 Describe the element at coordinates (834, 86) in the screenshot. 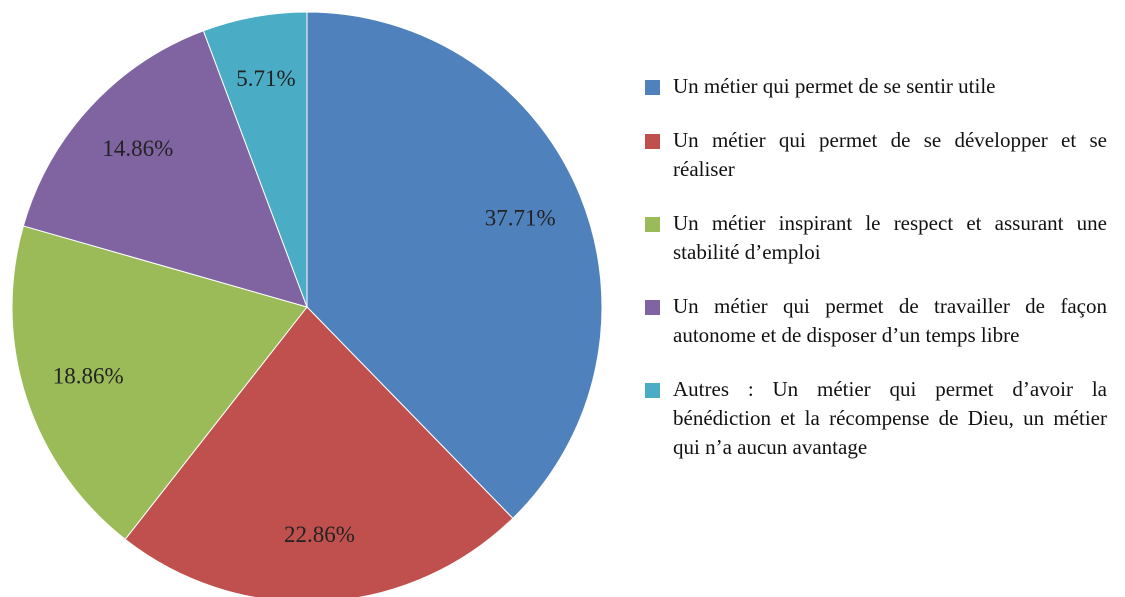

I see `legend-label: Un métier qui permet de se sentir utile` at that location.